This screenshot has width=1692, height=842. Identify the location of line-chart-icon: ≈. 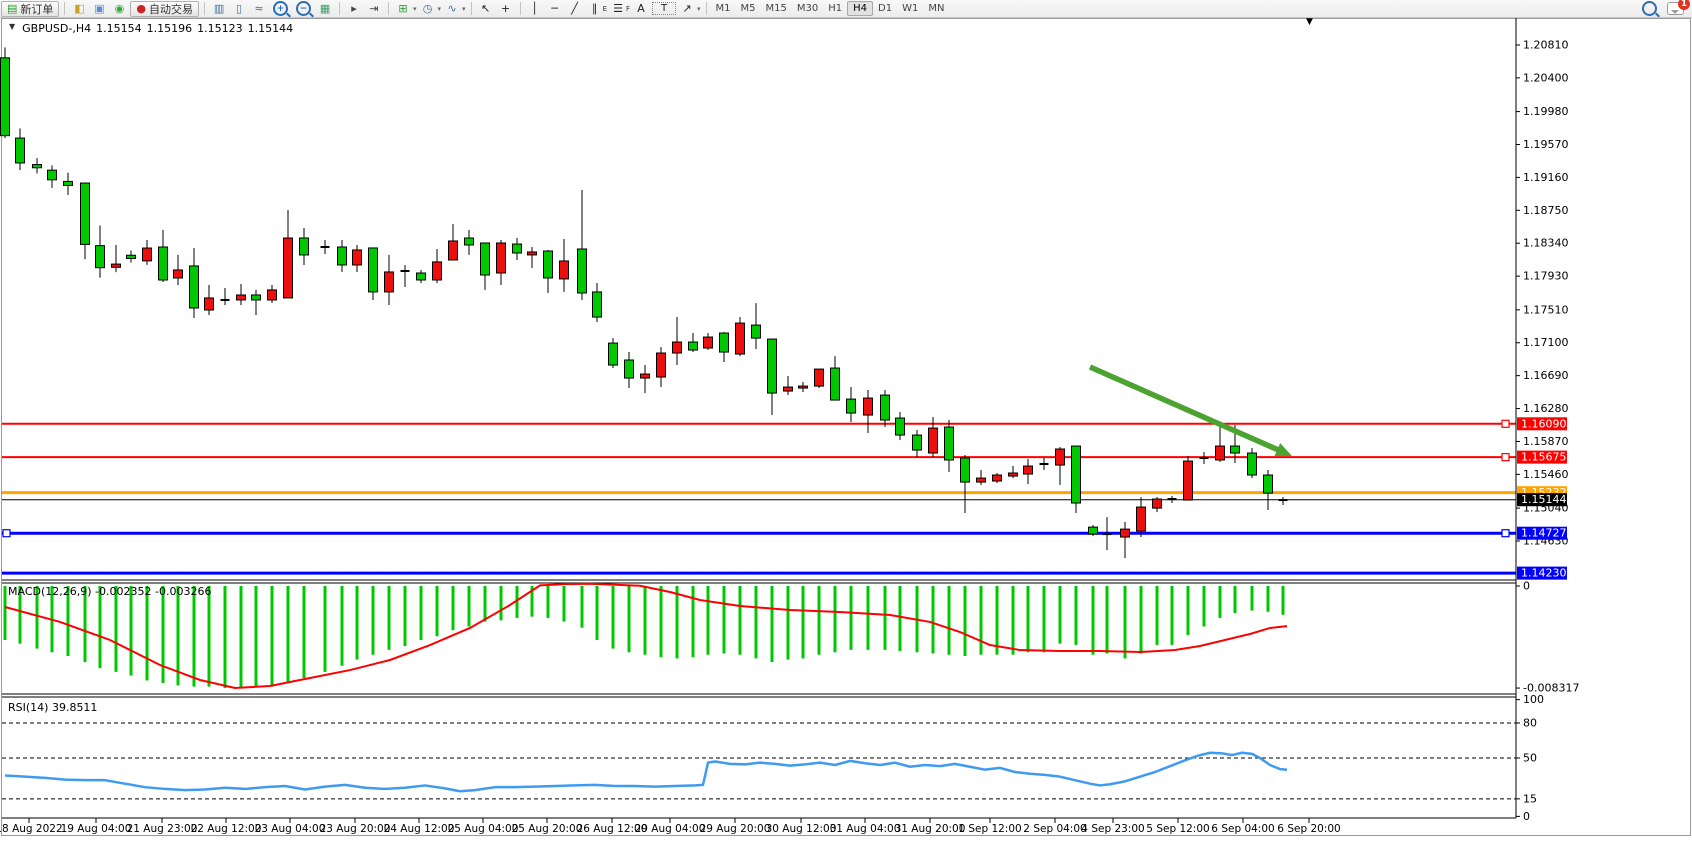
(259, 8).